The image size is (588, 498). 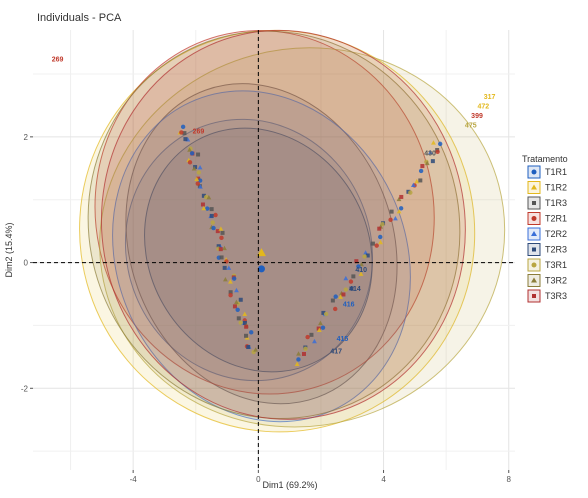 I want to click on y-tick-label: -2, so click(x=25, y=388).